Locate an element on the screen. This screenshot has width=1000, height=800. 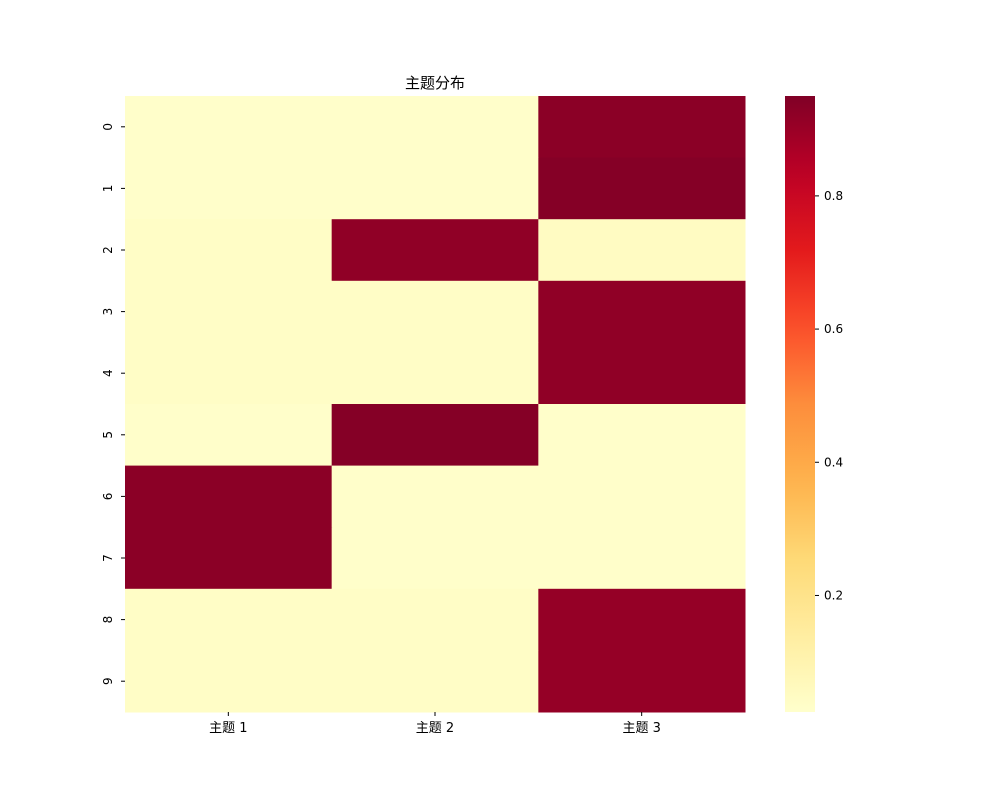
chart-title: 主题分布 is located at coordinates (435, 83).